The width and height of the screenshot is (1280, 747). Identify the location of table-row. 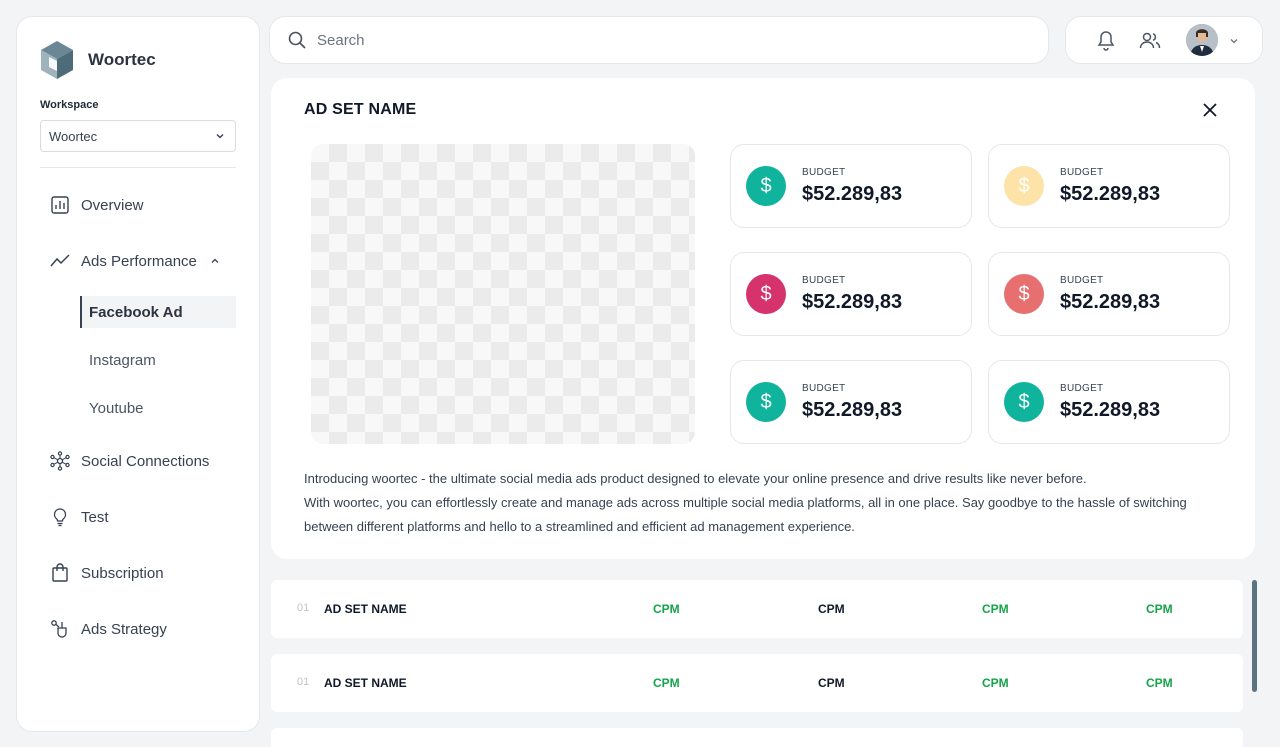
(757, 737).